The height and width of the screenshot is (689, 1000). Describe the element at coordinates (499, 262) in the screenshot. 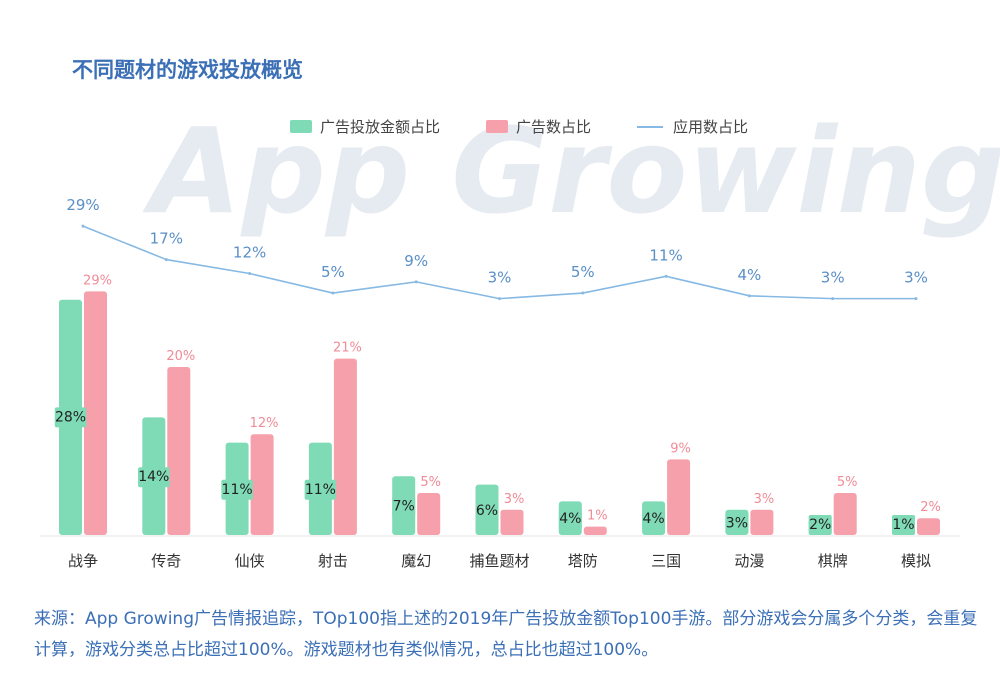

I see `line-apps` at that location.